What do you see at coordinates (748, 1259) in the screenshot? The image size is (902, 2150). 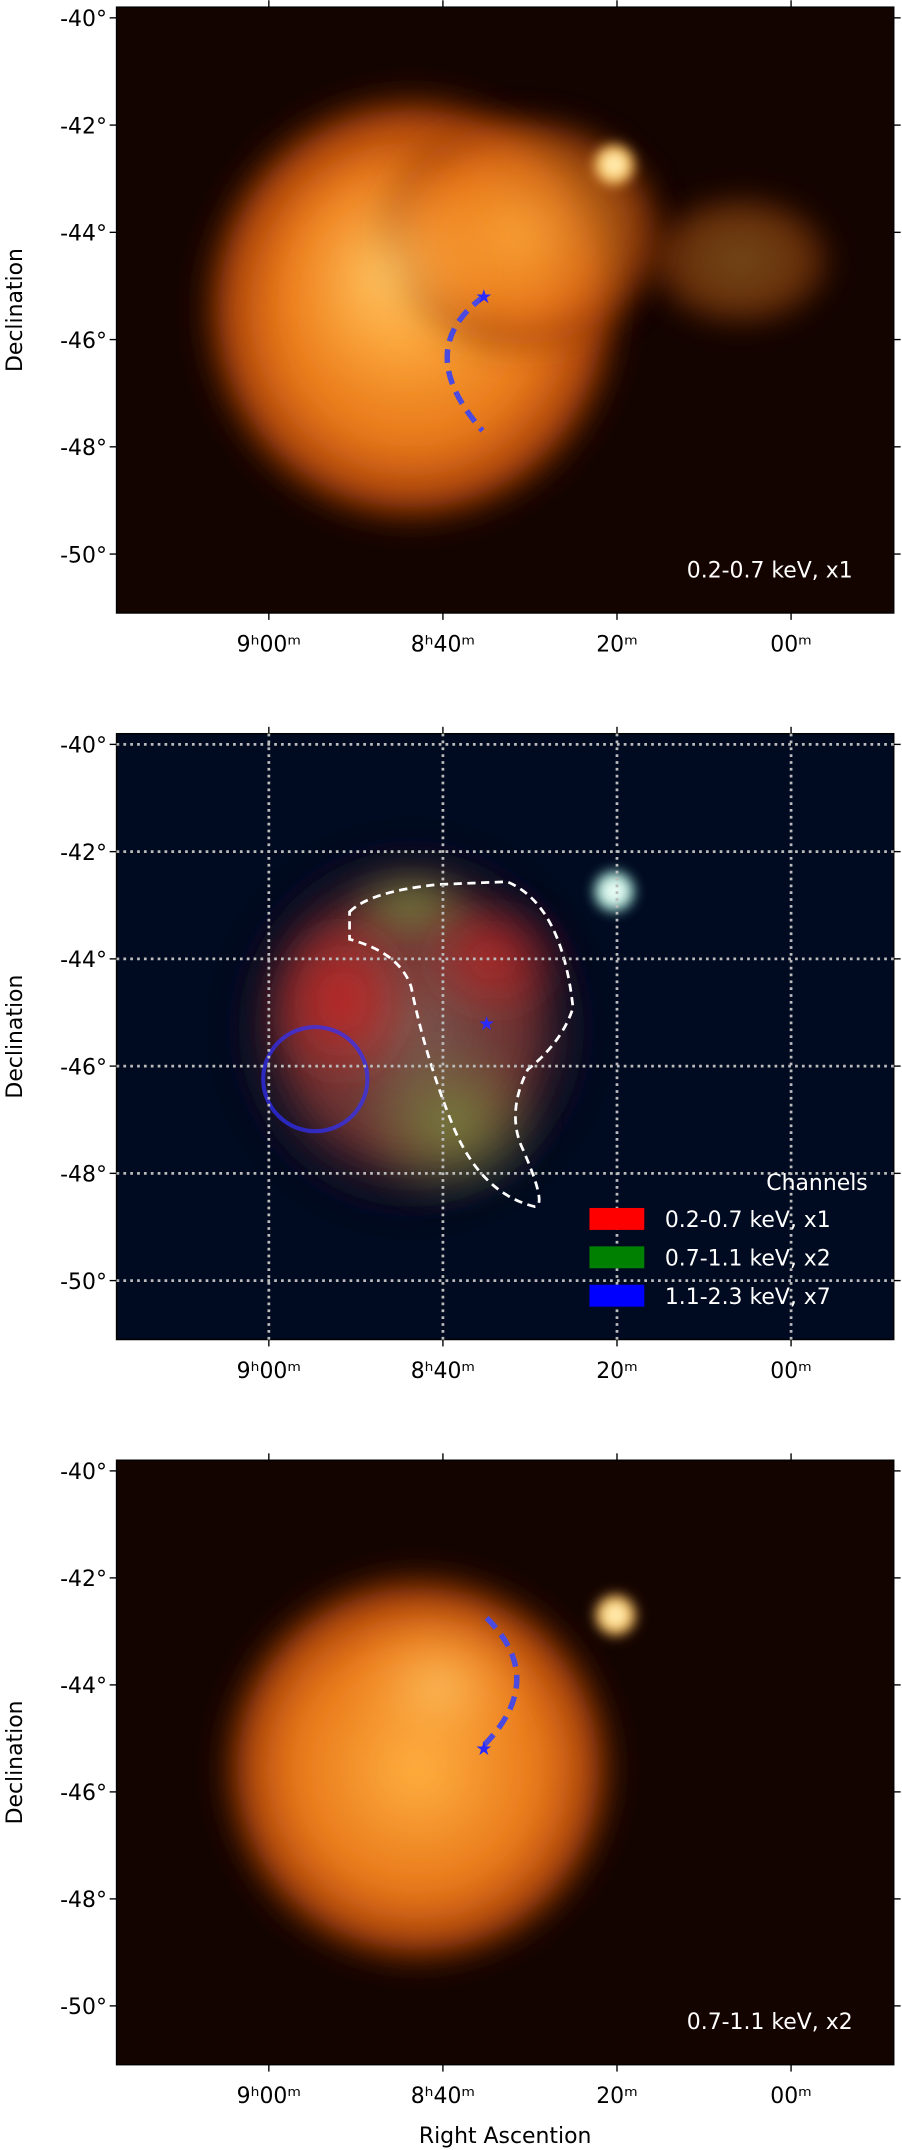 I see `legend-label: 0.7-1.1 keV, x2` at bounding box center [748, 1259].